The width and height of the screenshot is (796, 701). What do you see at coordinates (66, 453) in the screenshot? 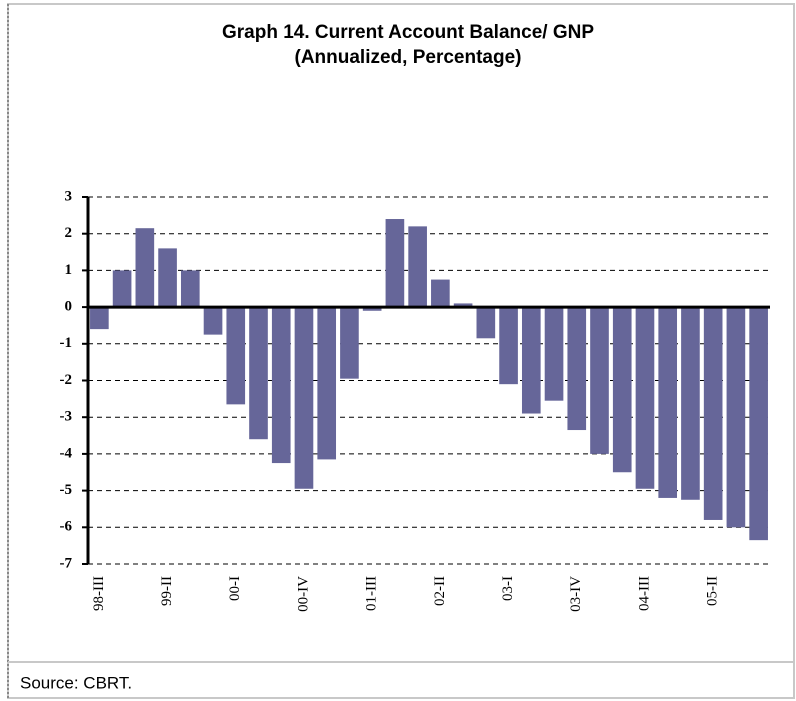
I see `y-tick-label: -4` at bounding box center [66, 453].